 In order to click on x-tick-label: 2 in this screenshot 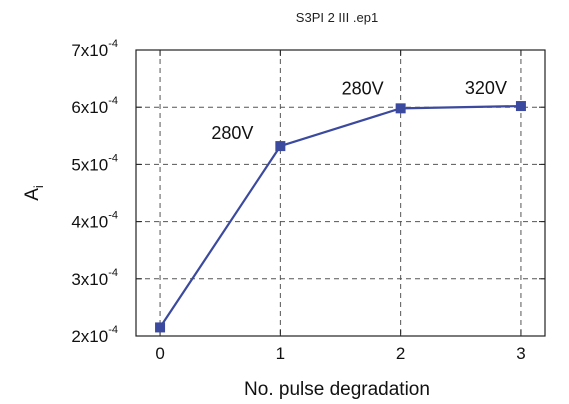, I will do `click(400, 353)`.